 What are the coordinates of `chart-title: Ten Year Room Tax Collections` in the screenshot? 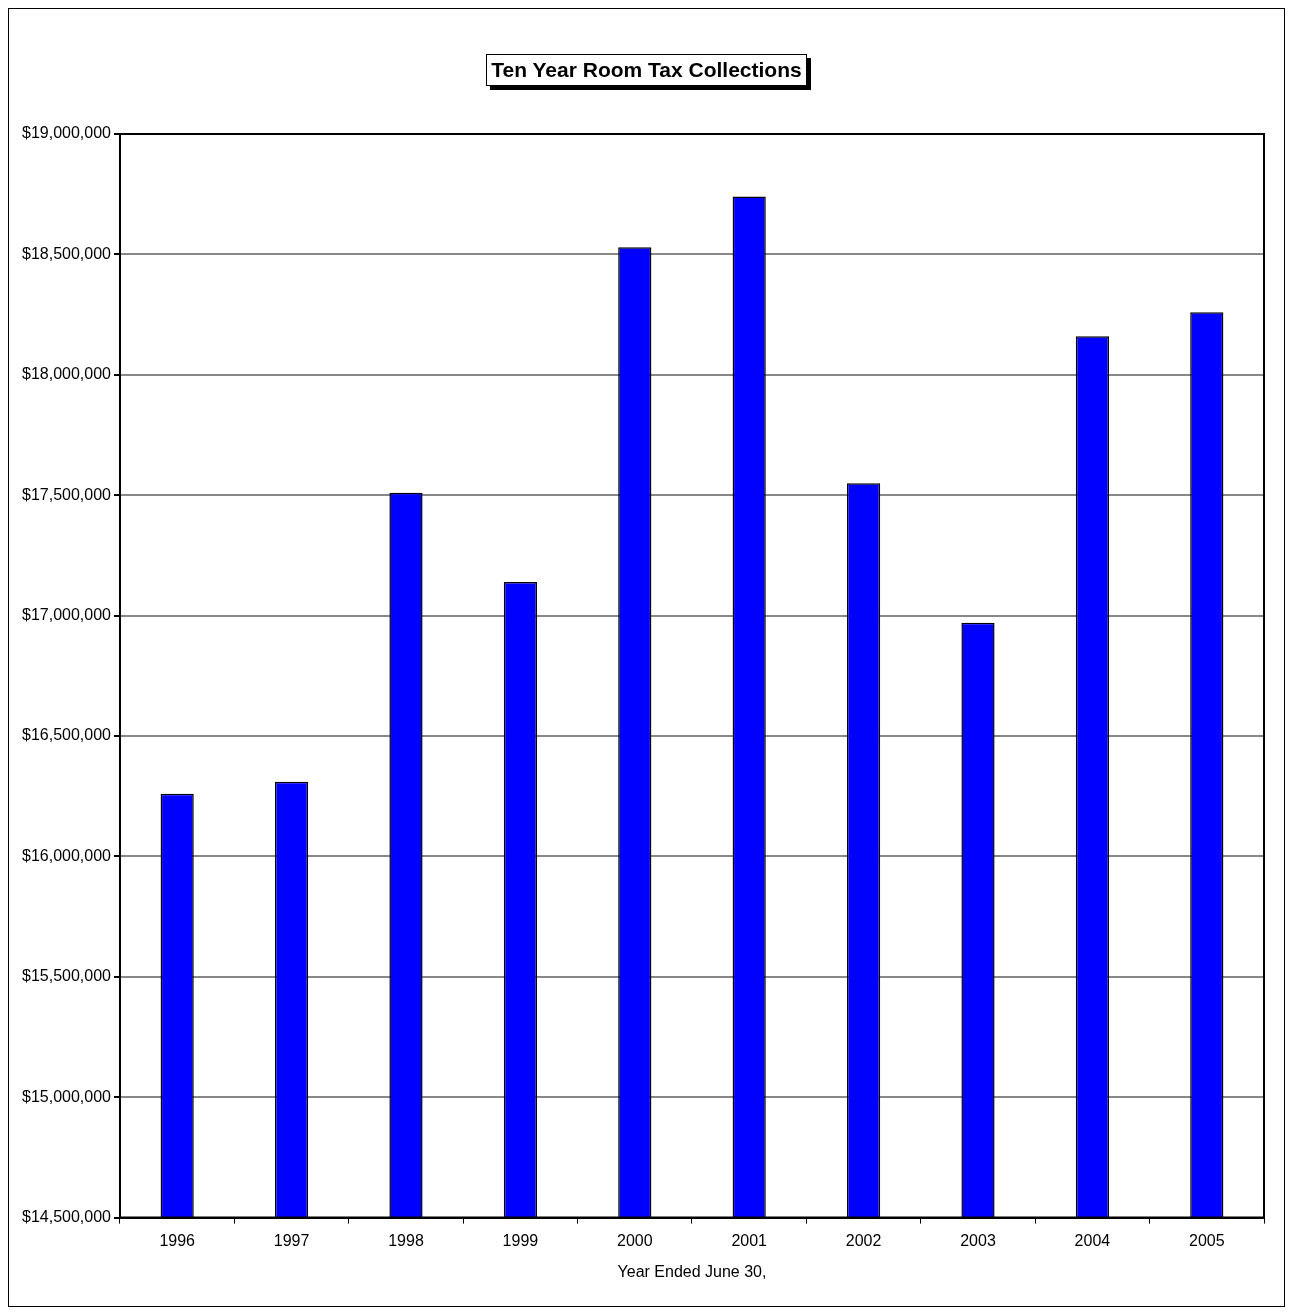 It's located at (646, 70).